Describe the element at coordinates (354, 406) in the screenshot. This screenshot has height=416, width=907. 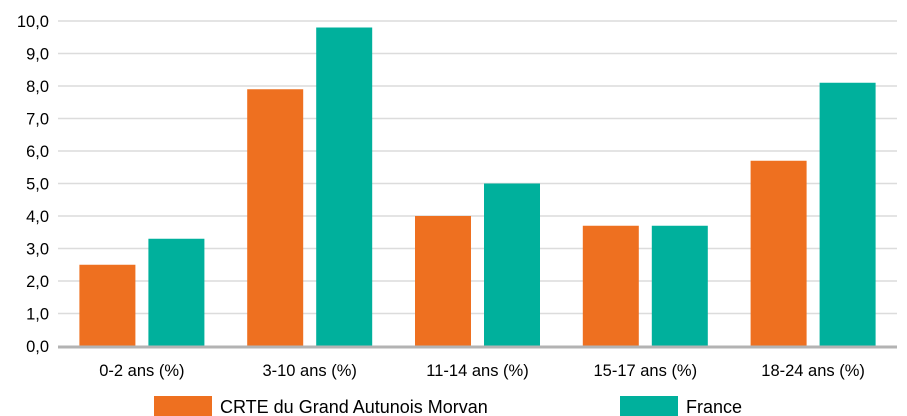
I see `legend-label: CRTE du Grand Autunois Morvan` at that location.